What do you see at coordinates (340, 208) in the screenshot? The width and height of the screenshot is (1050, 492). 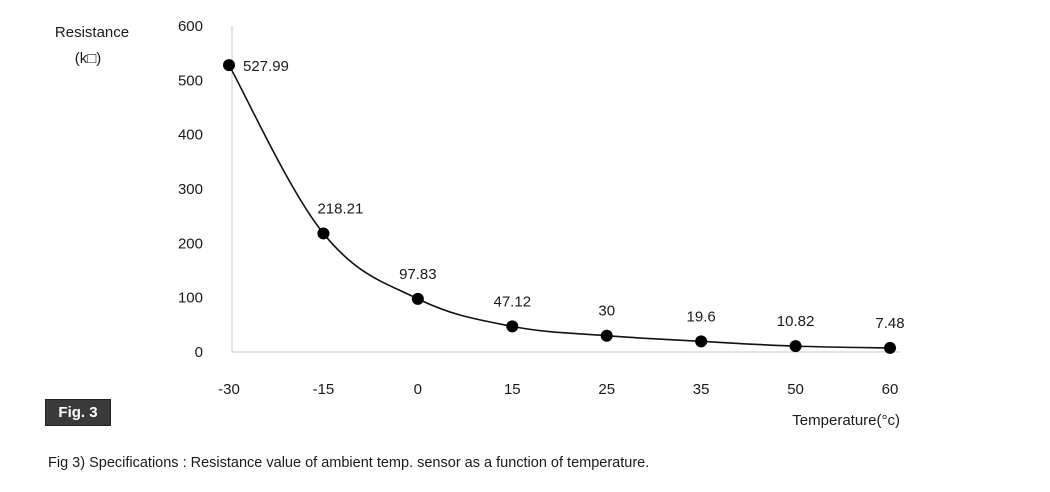 I see `data-label: 218.21` at bounding box center [340, 208].